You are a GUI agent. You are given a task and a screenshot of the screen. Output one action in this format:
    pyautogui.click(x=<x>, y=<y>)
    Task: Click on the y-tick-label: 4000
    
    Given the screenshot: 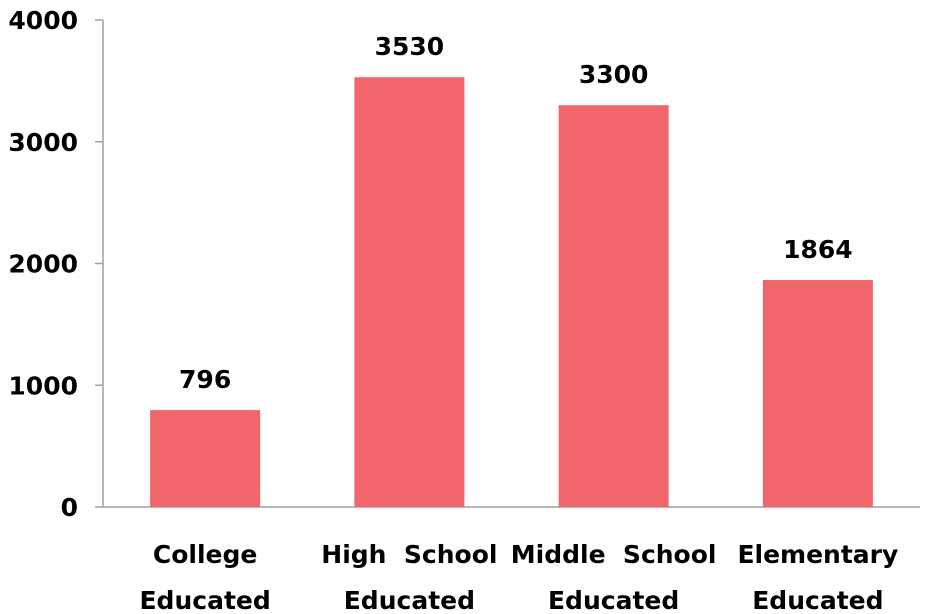 What is the action you would take?
    pyautogui.click(x=43, y=20)
    